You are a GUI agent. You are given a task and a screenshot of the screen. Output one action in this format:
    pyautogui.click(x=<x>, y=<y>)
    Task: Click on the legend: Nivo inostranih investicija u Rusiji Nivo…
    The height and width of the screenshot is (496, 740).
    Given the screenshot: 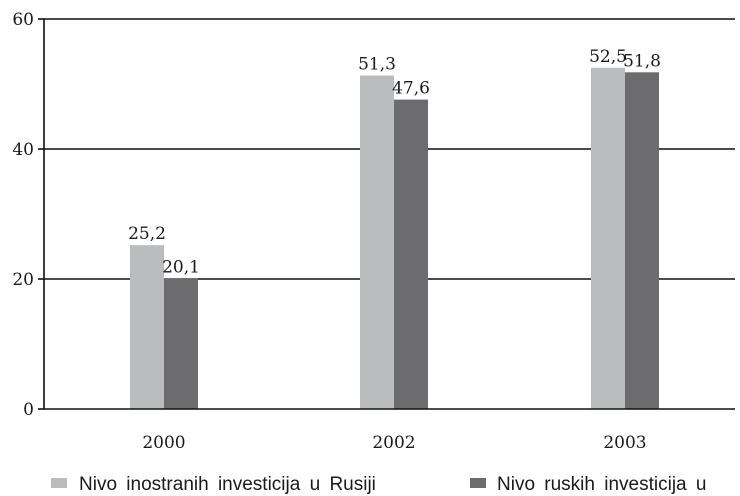 What is the action you would take?
    pyautogui.click(x=378, y=484)
    